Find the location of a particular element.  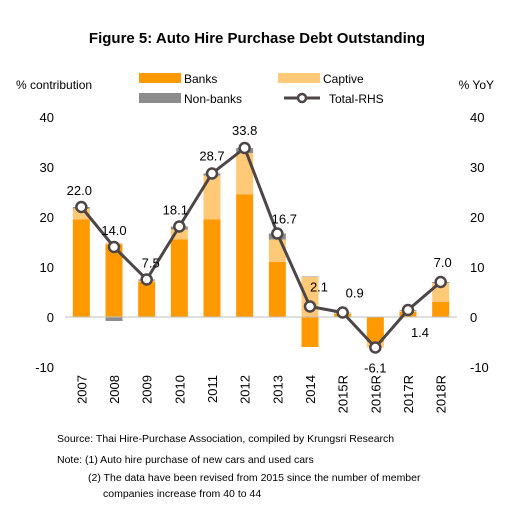

right-tick-label: 20 is located at coordinates (477, 217).